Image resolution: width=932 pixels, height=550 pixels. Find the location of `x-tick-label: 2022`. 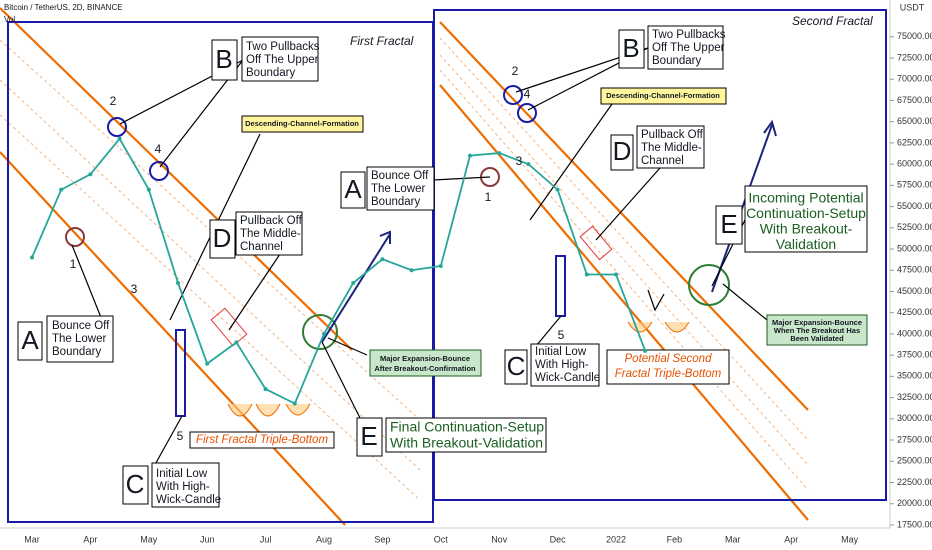

x-tick-label: 2022 is located at coordinates (616, 539).